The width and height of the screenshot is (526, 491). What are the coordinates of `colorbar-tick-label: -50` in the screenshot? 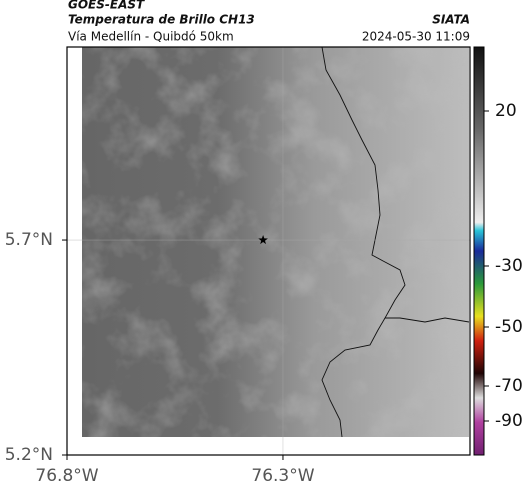 It's located at (509, 327).